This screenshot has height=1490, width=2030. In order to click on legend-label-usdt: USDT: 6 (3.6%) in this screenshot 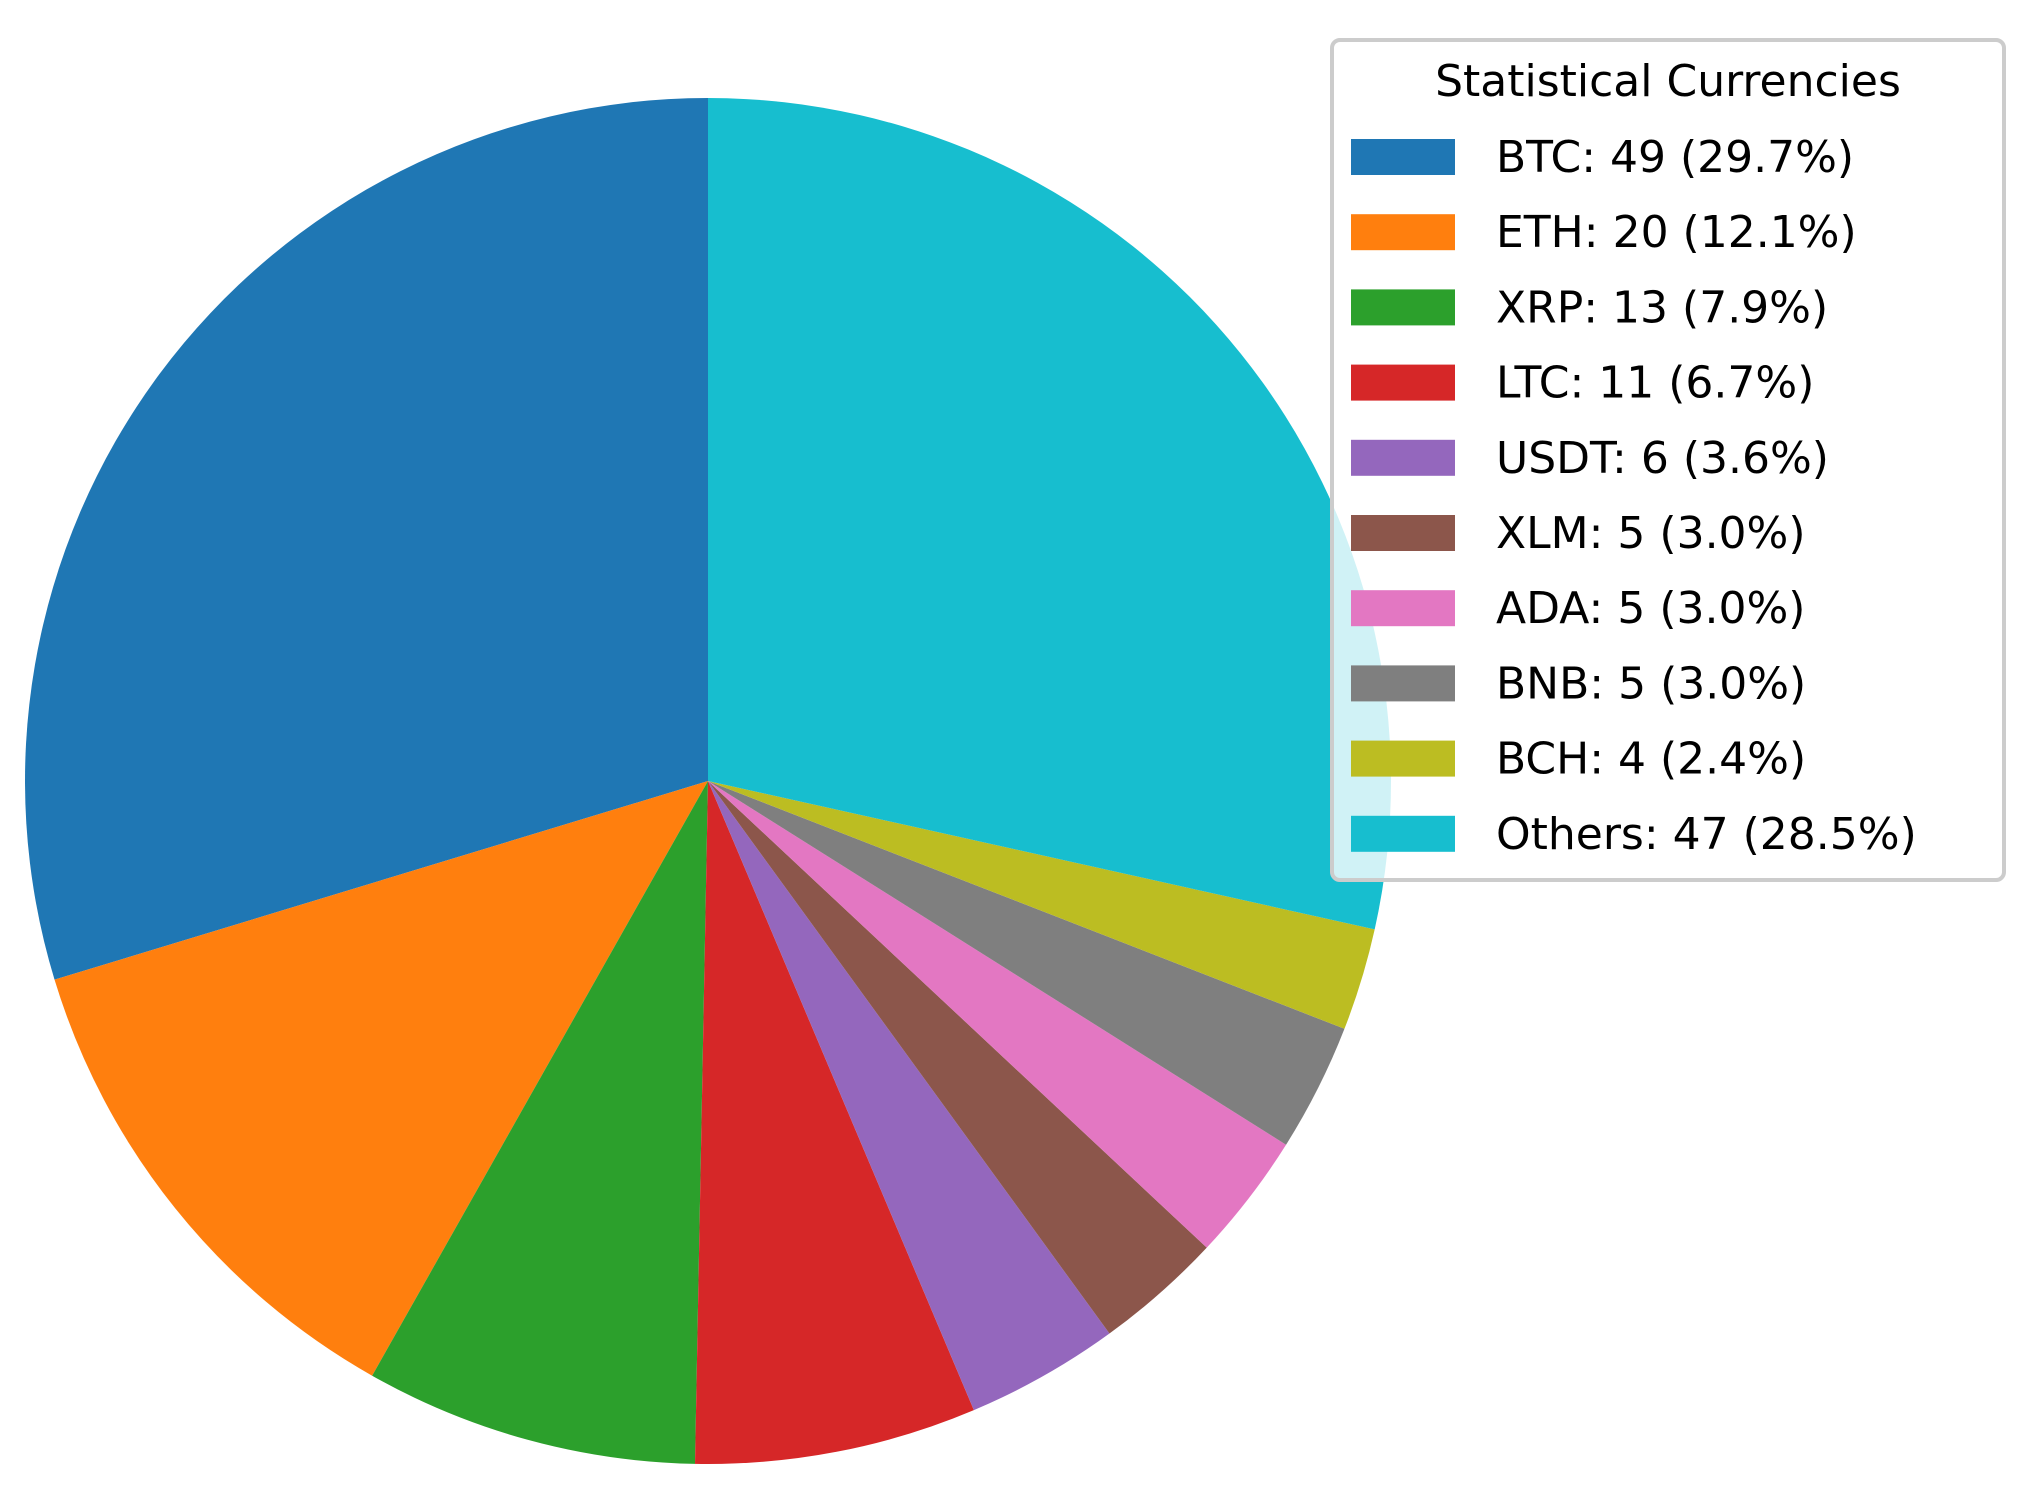, I will do `click(1662, 458)`.